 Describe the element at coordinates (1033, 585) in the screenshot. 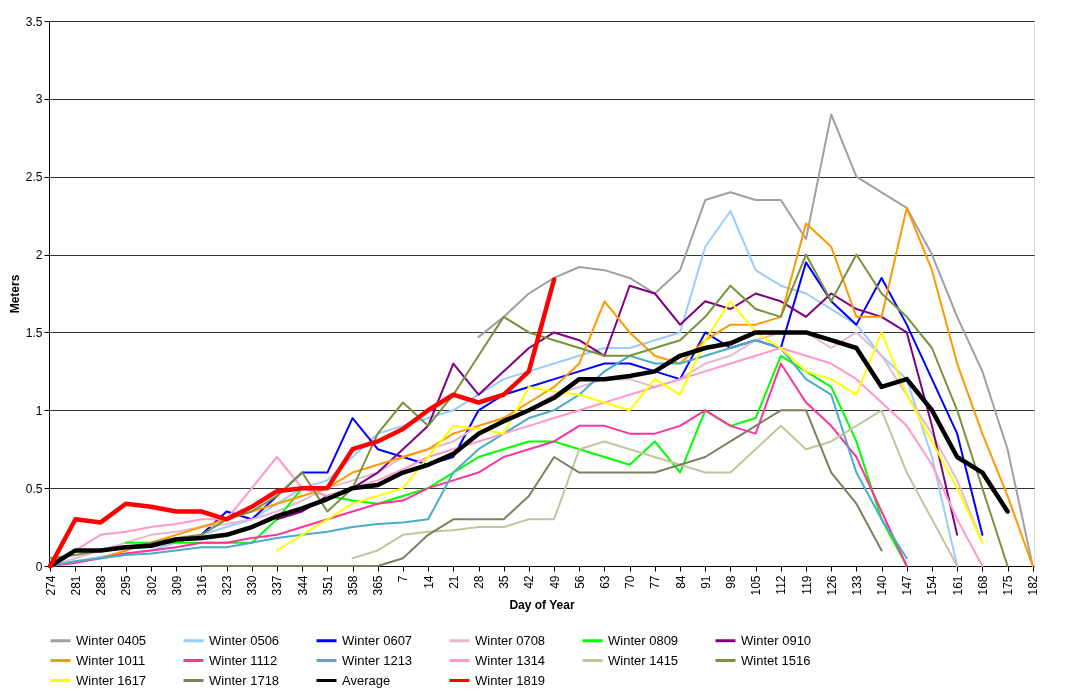

I see `x-tick-label: 182` at that location.